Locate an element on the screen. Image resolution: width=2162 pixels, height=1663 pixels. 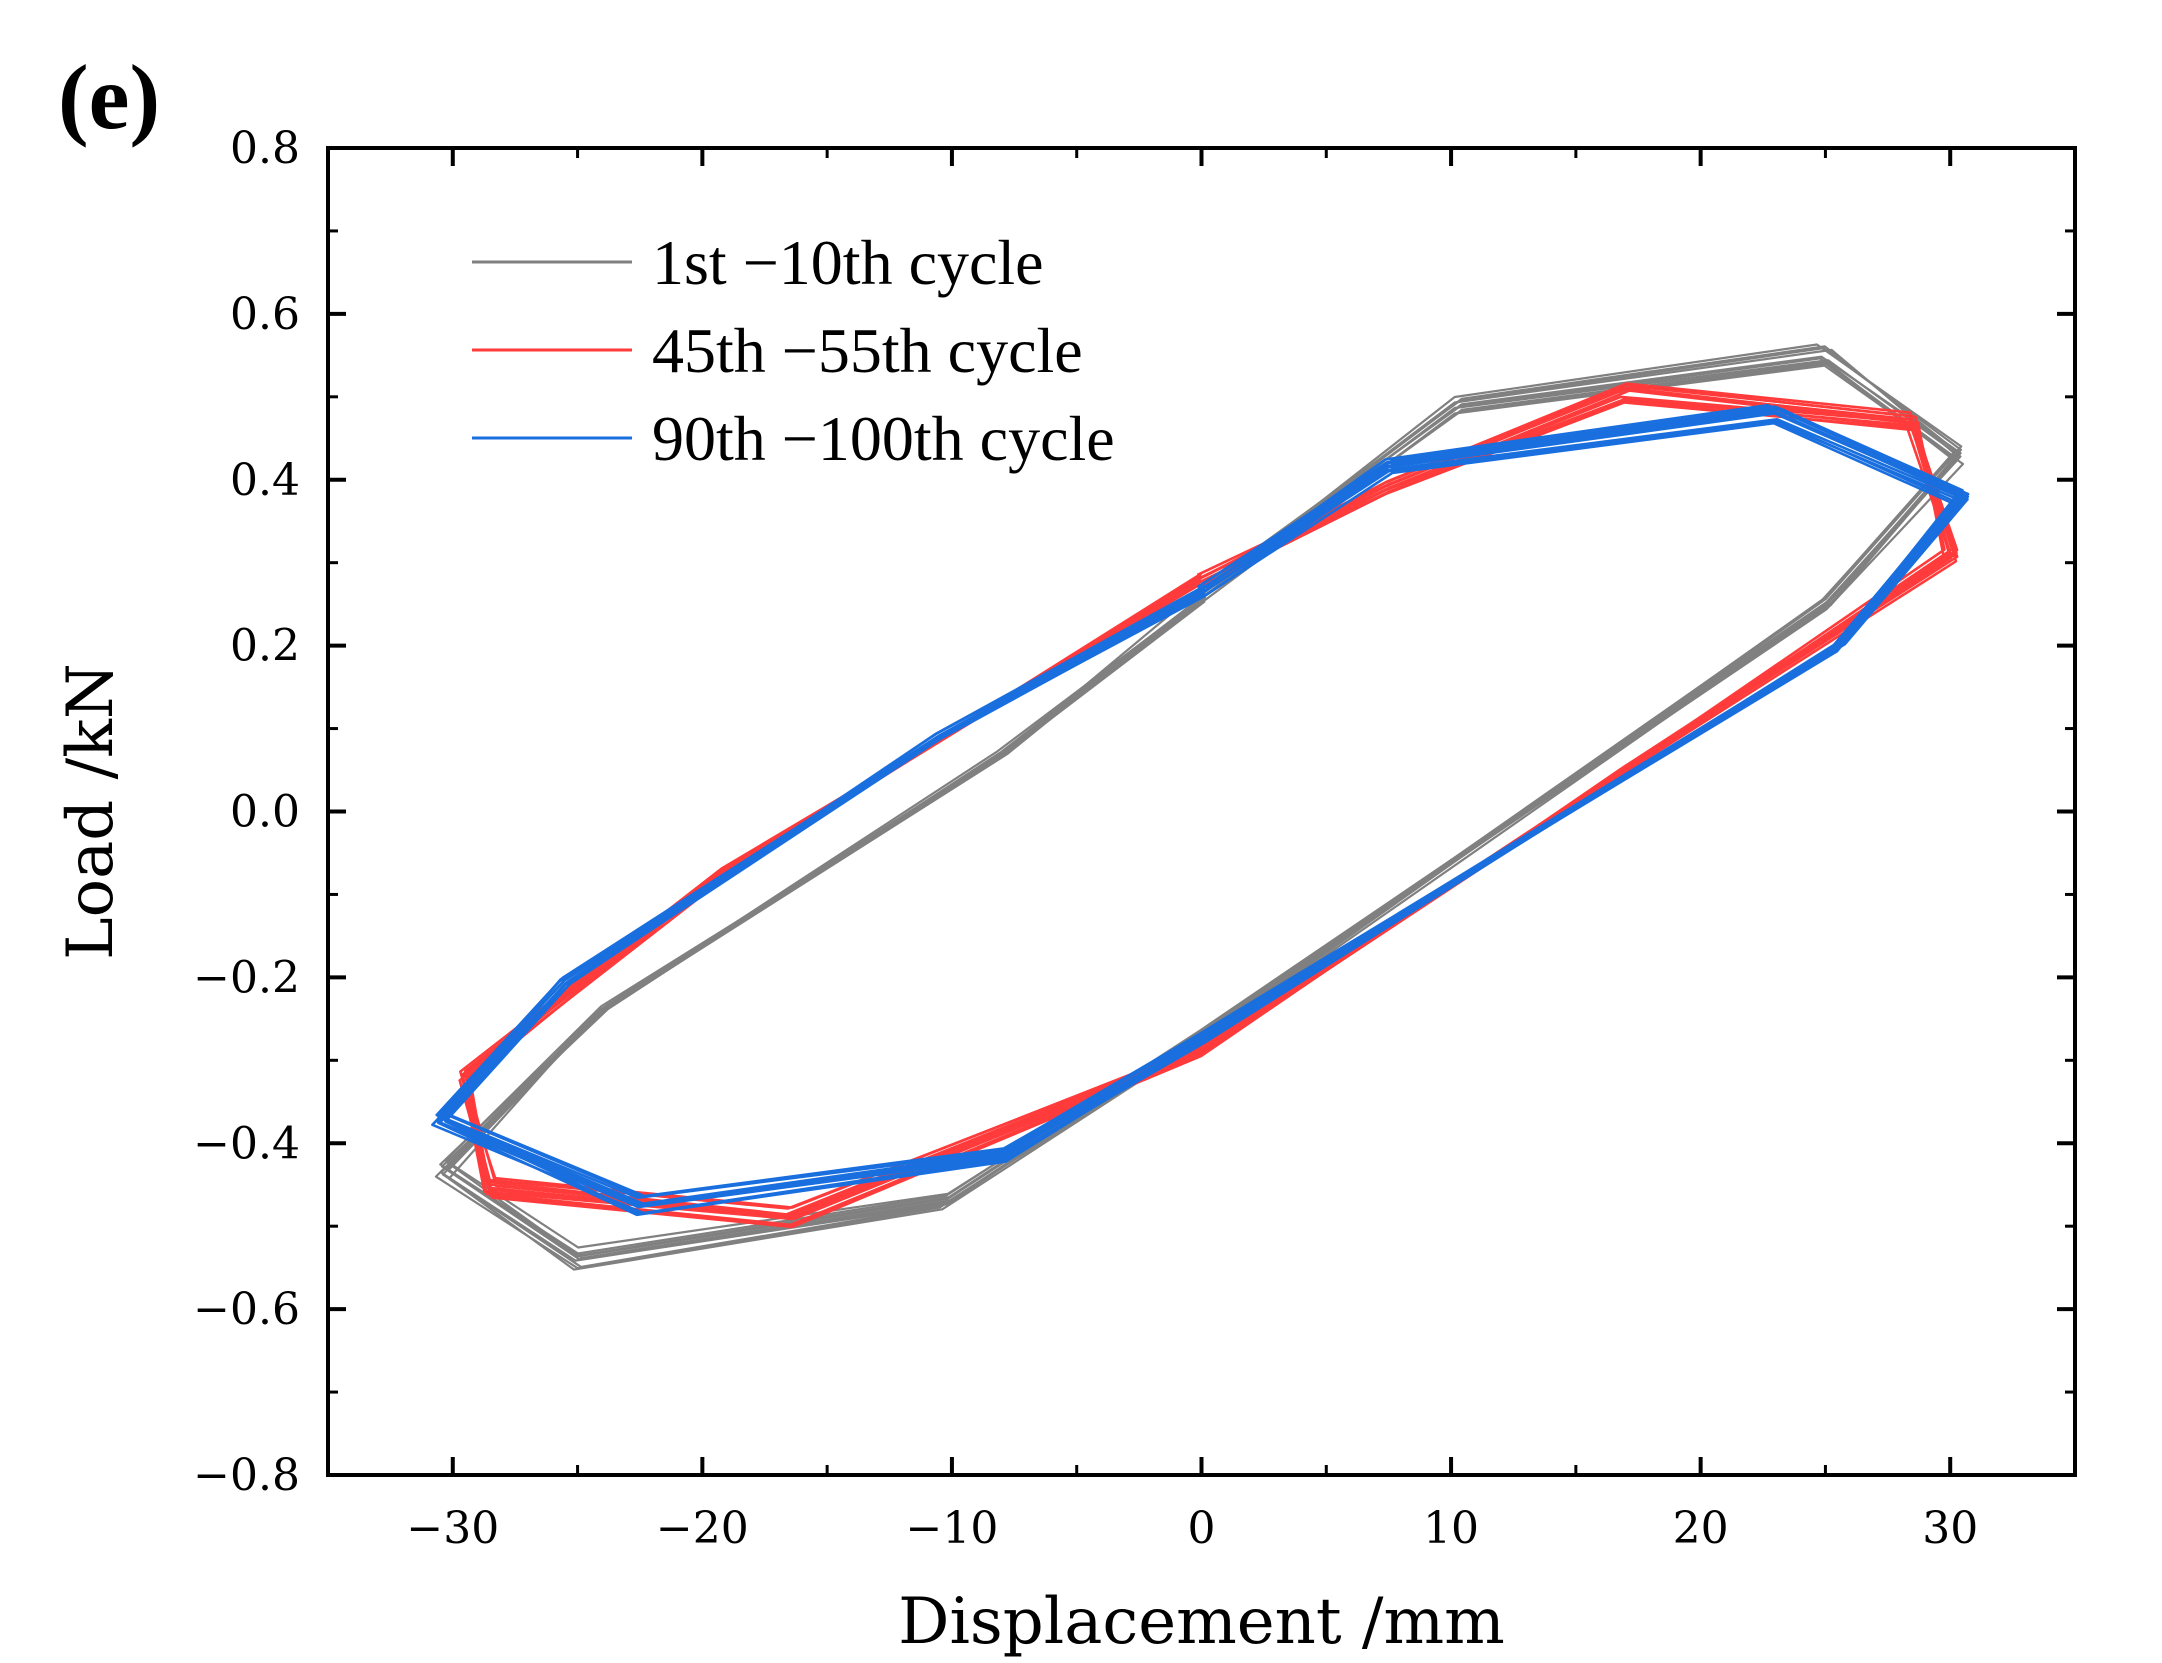
legend-label-45th-55th: 45th −55th cycle is located at coordinates (867, 350).